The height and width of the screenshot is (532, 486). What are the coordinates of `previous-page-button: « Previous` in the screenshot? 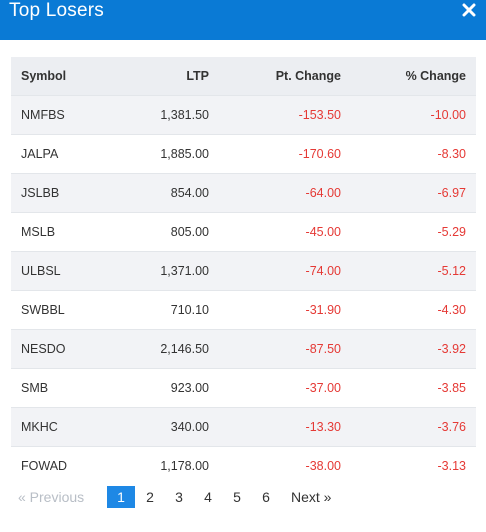 It's located at (51, 497).